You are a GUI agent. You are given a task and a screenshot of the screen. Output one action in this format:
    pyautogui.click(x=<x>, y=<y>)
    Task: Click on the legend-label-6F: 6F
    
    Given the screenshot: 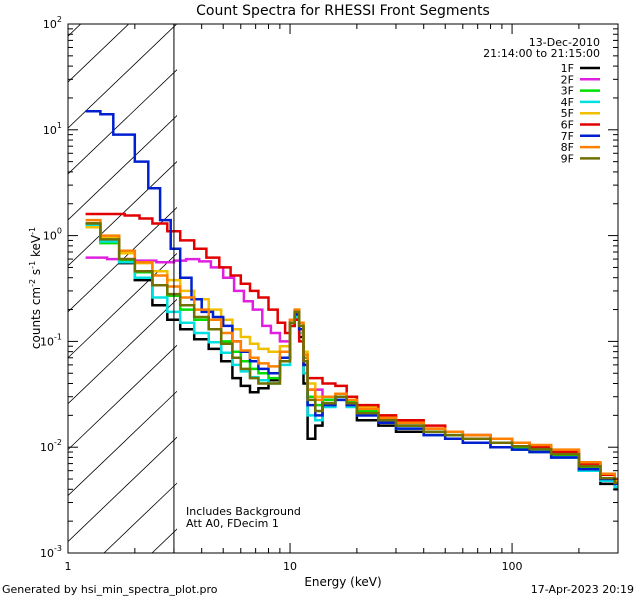 What is the action you would take?
    pyautogui.click(x=567, y=125)
    